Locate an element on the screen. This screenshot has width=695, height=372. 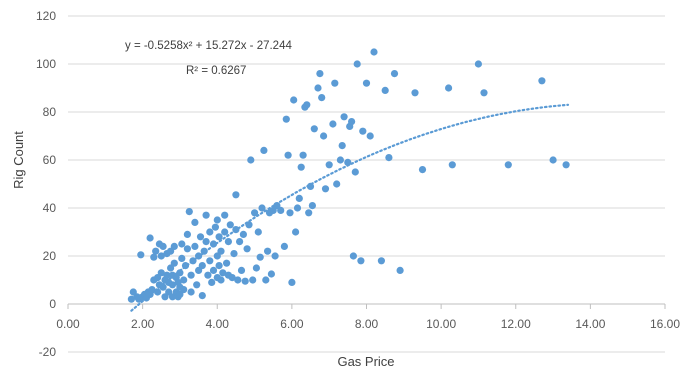
r-squared-label: R² = 0.6267 is located at coordinates (216, 71).